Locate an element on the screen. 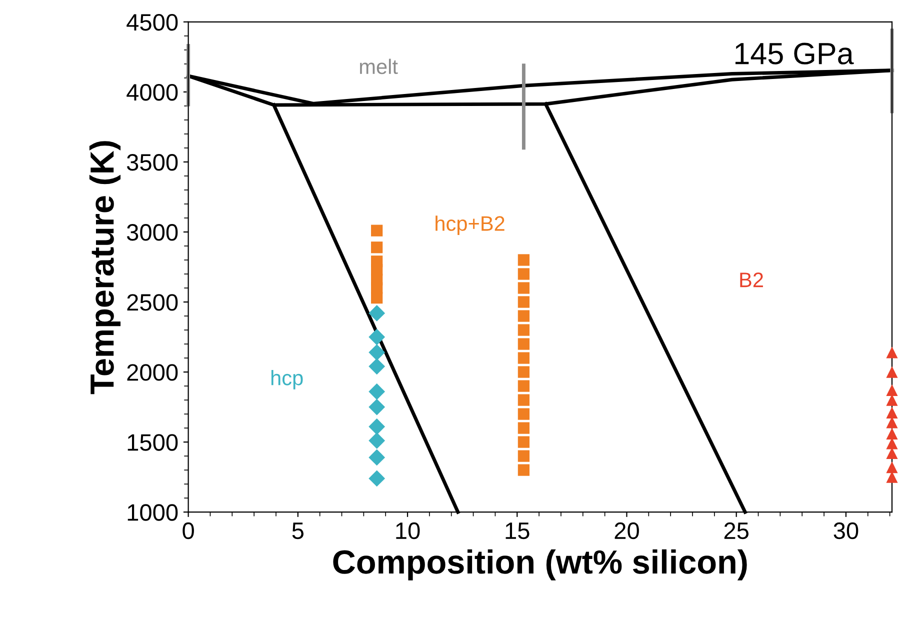 Image resolution: width=901 pixels, height=626 pixels. x-tick-label: 25 is located at coordinates (736, 531).